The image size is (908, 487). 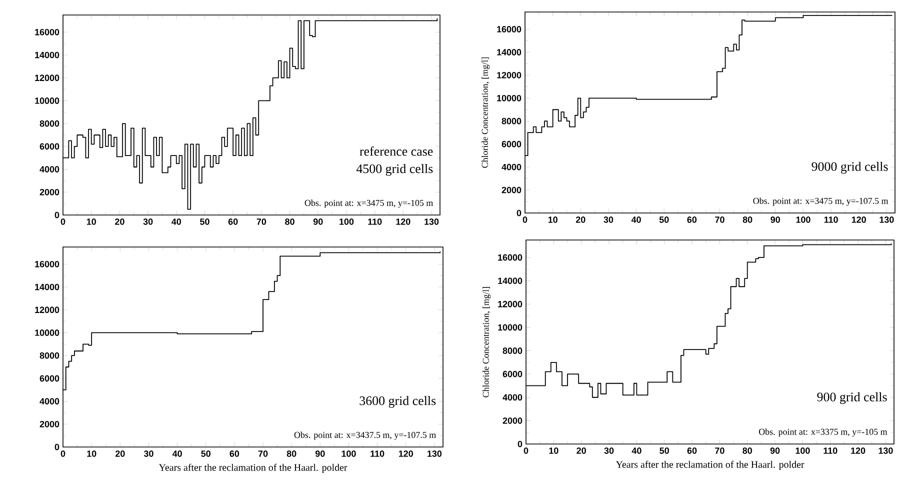 What do you see at coordinates (852, 398) in the screenshot?
I see `annotation: 900 grid cells` at bounding box center [852, 398].